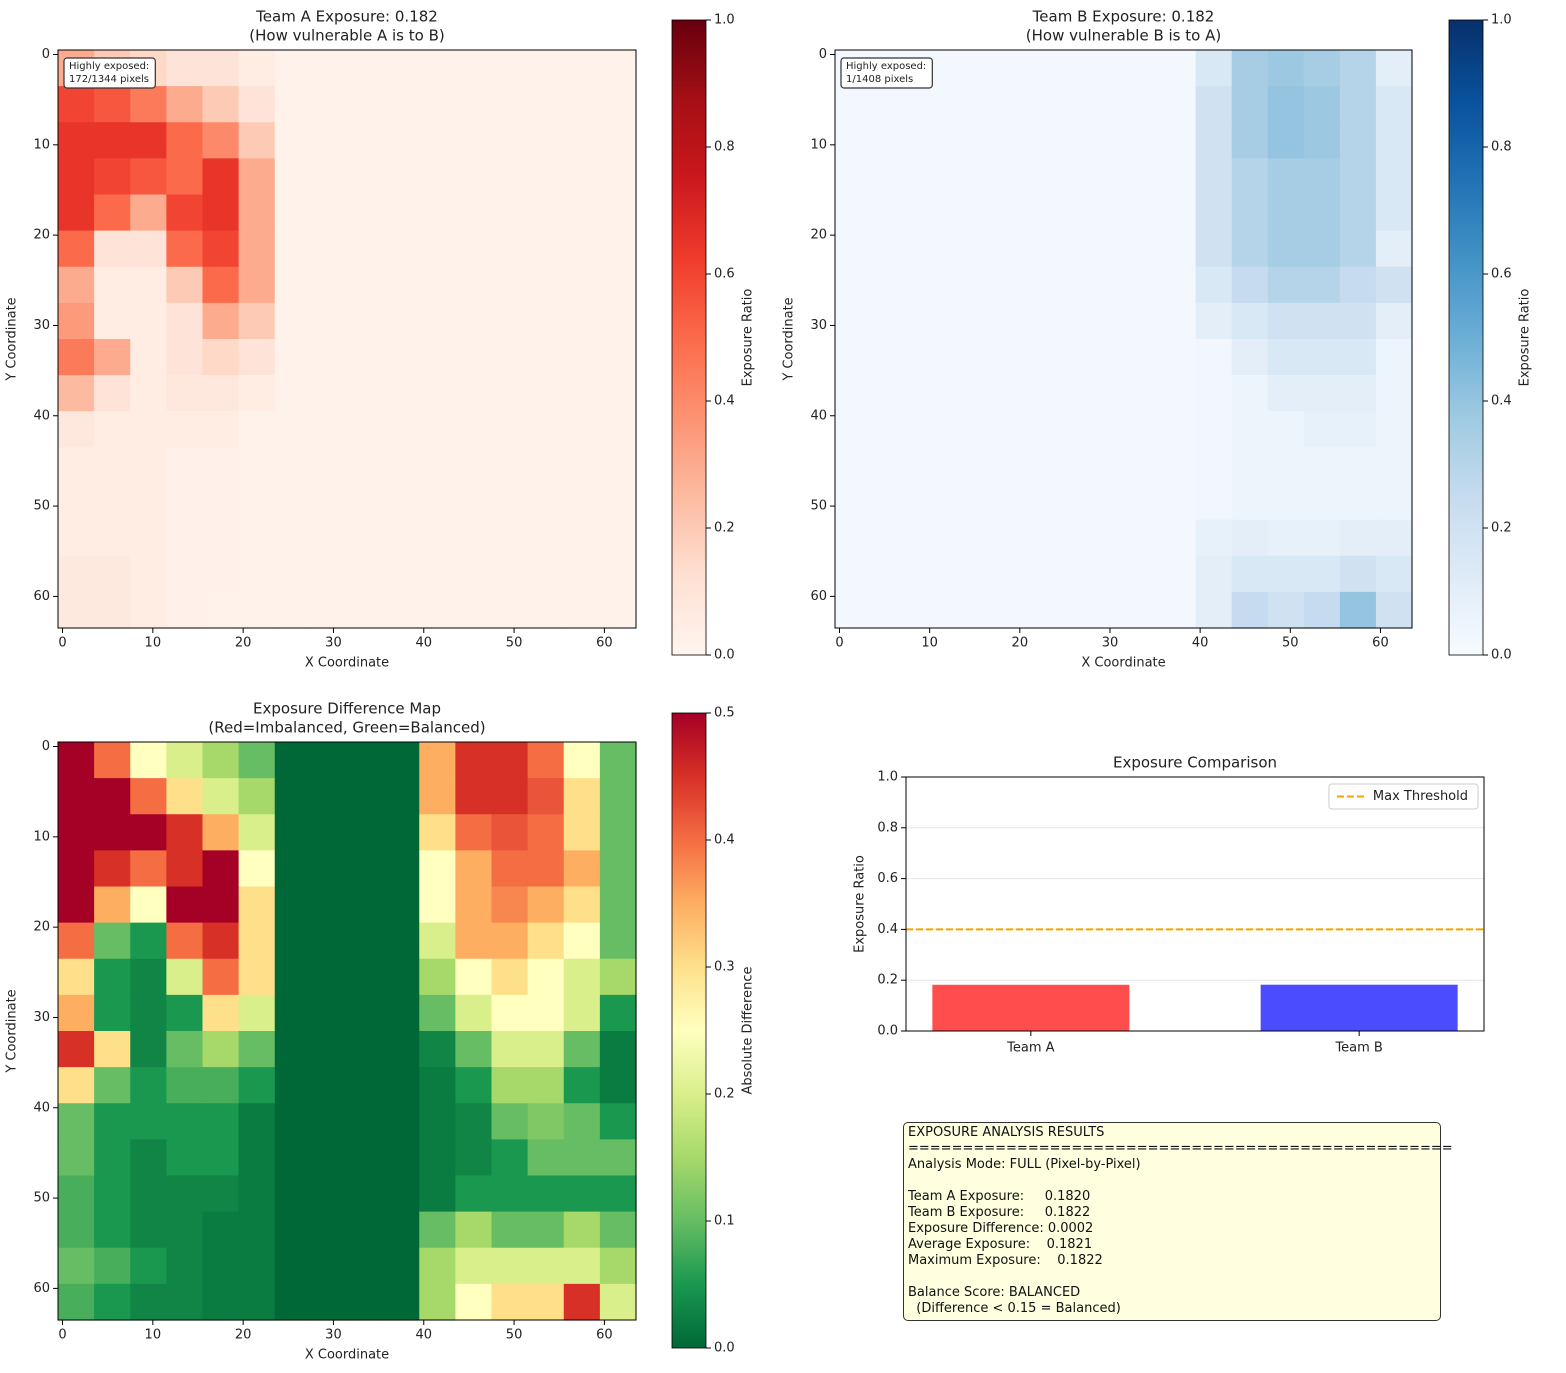 Image resolution: width=1566 pixels, height=1373 pixels. I want to click on y-tick-label: 0.6, so click(887, 878).